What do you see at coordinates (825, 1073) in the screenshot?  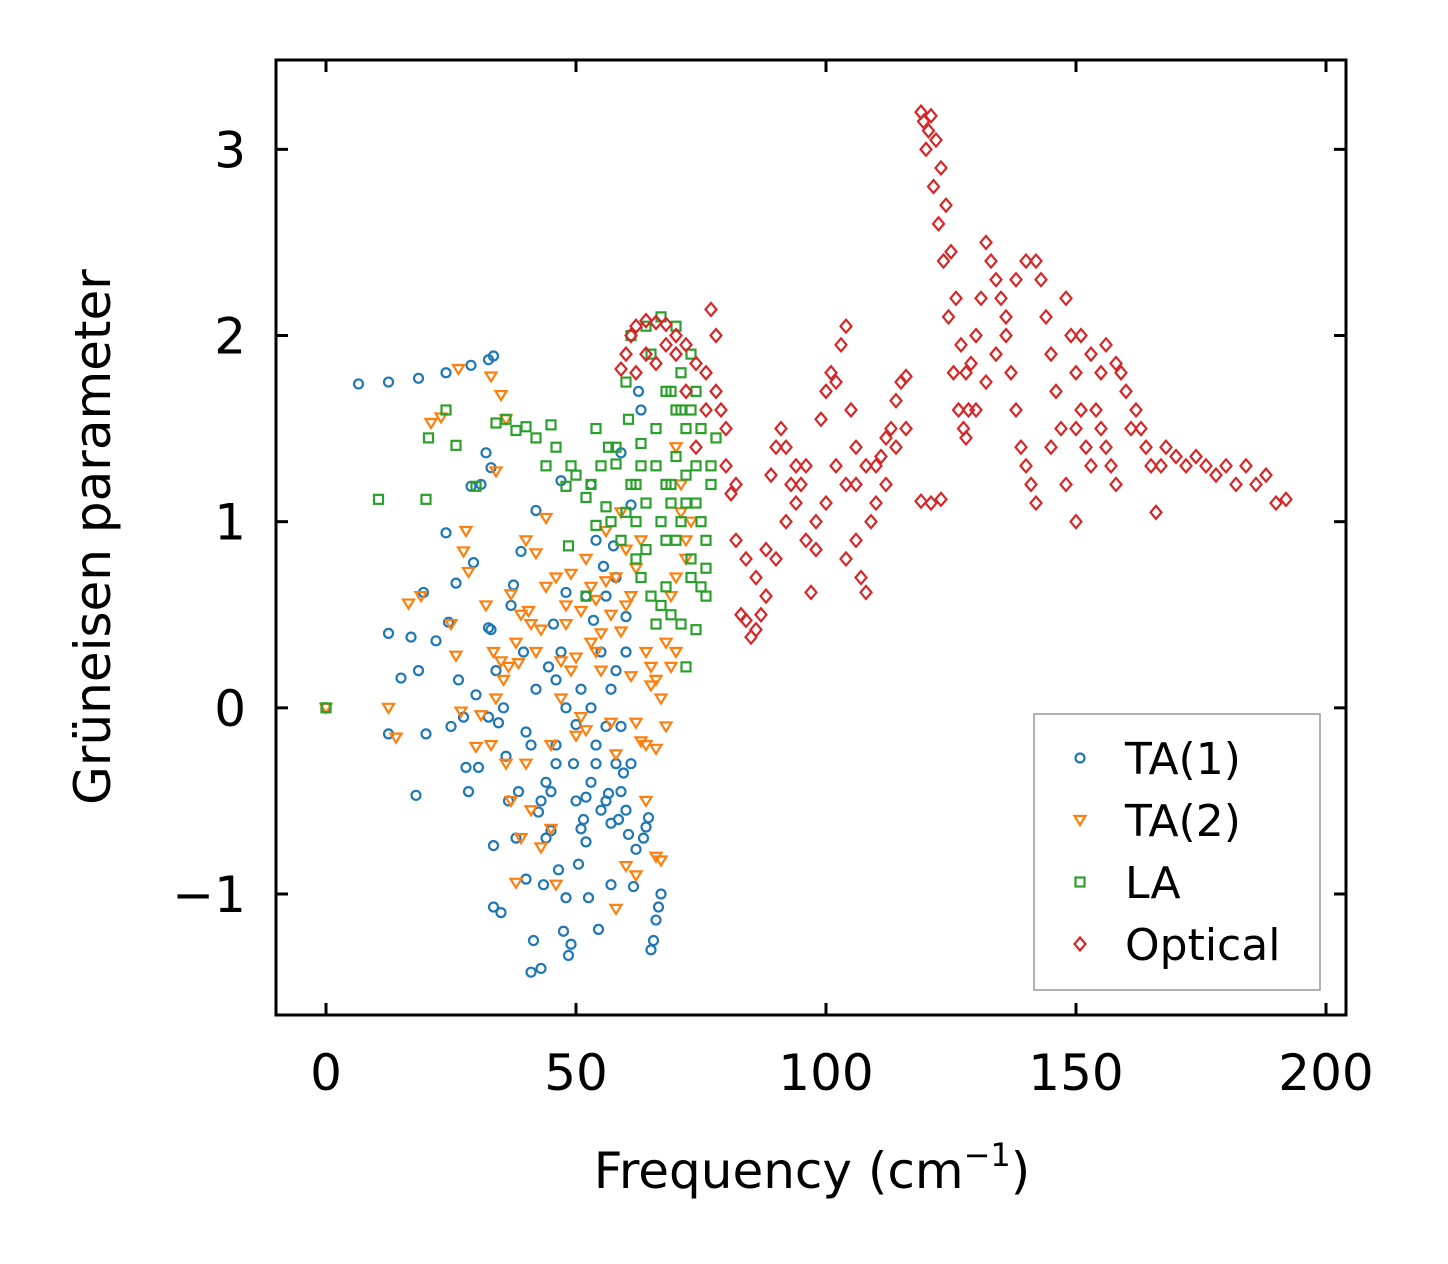 I see `x-tick-label: 100` at bounding box center [825, 1073].